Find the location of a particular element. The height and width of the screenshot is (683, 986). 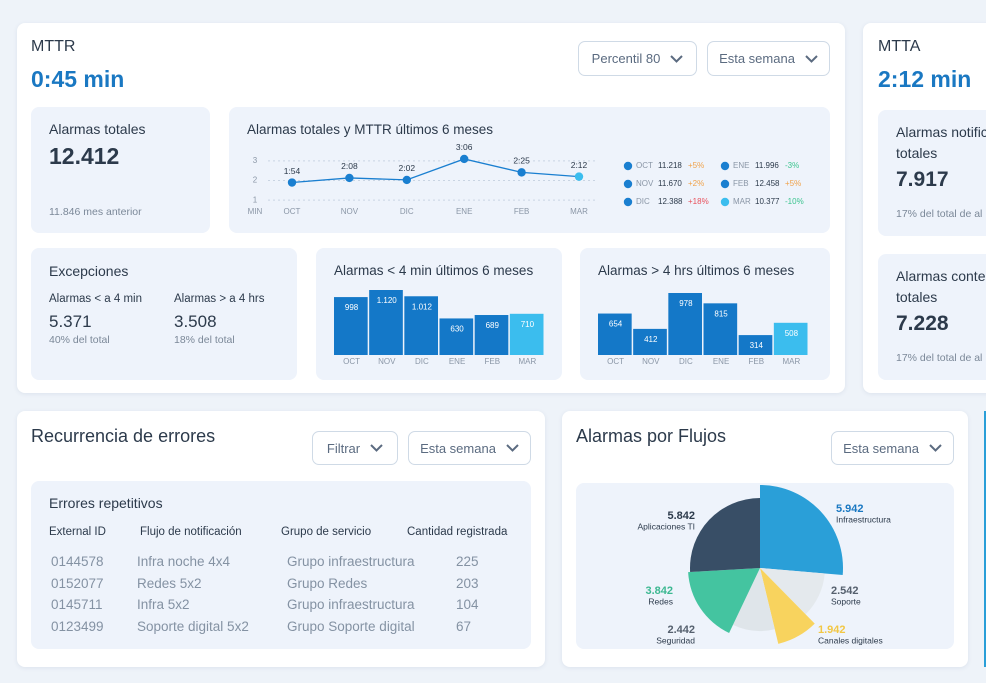

table-cell: Infra 5x2 is located at coordinates (163, 605).